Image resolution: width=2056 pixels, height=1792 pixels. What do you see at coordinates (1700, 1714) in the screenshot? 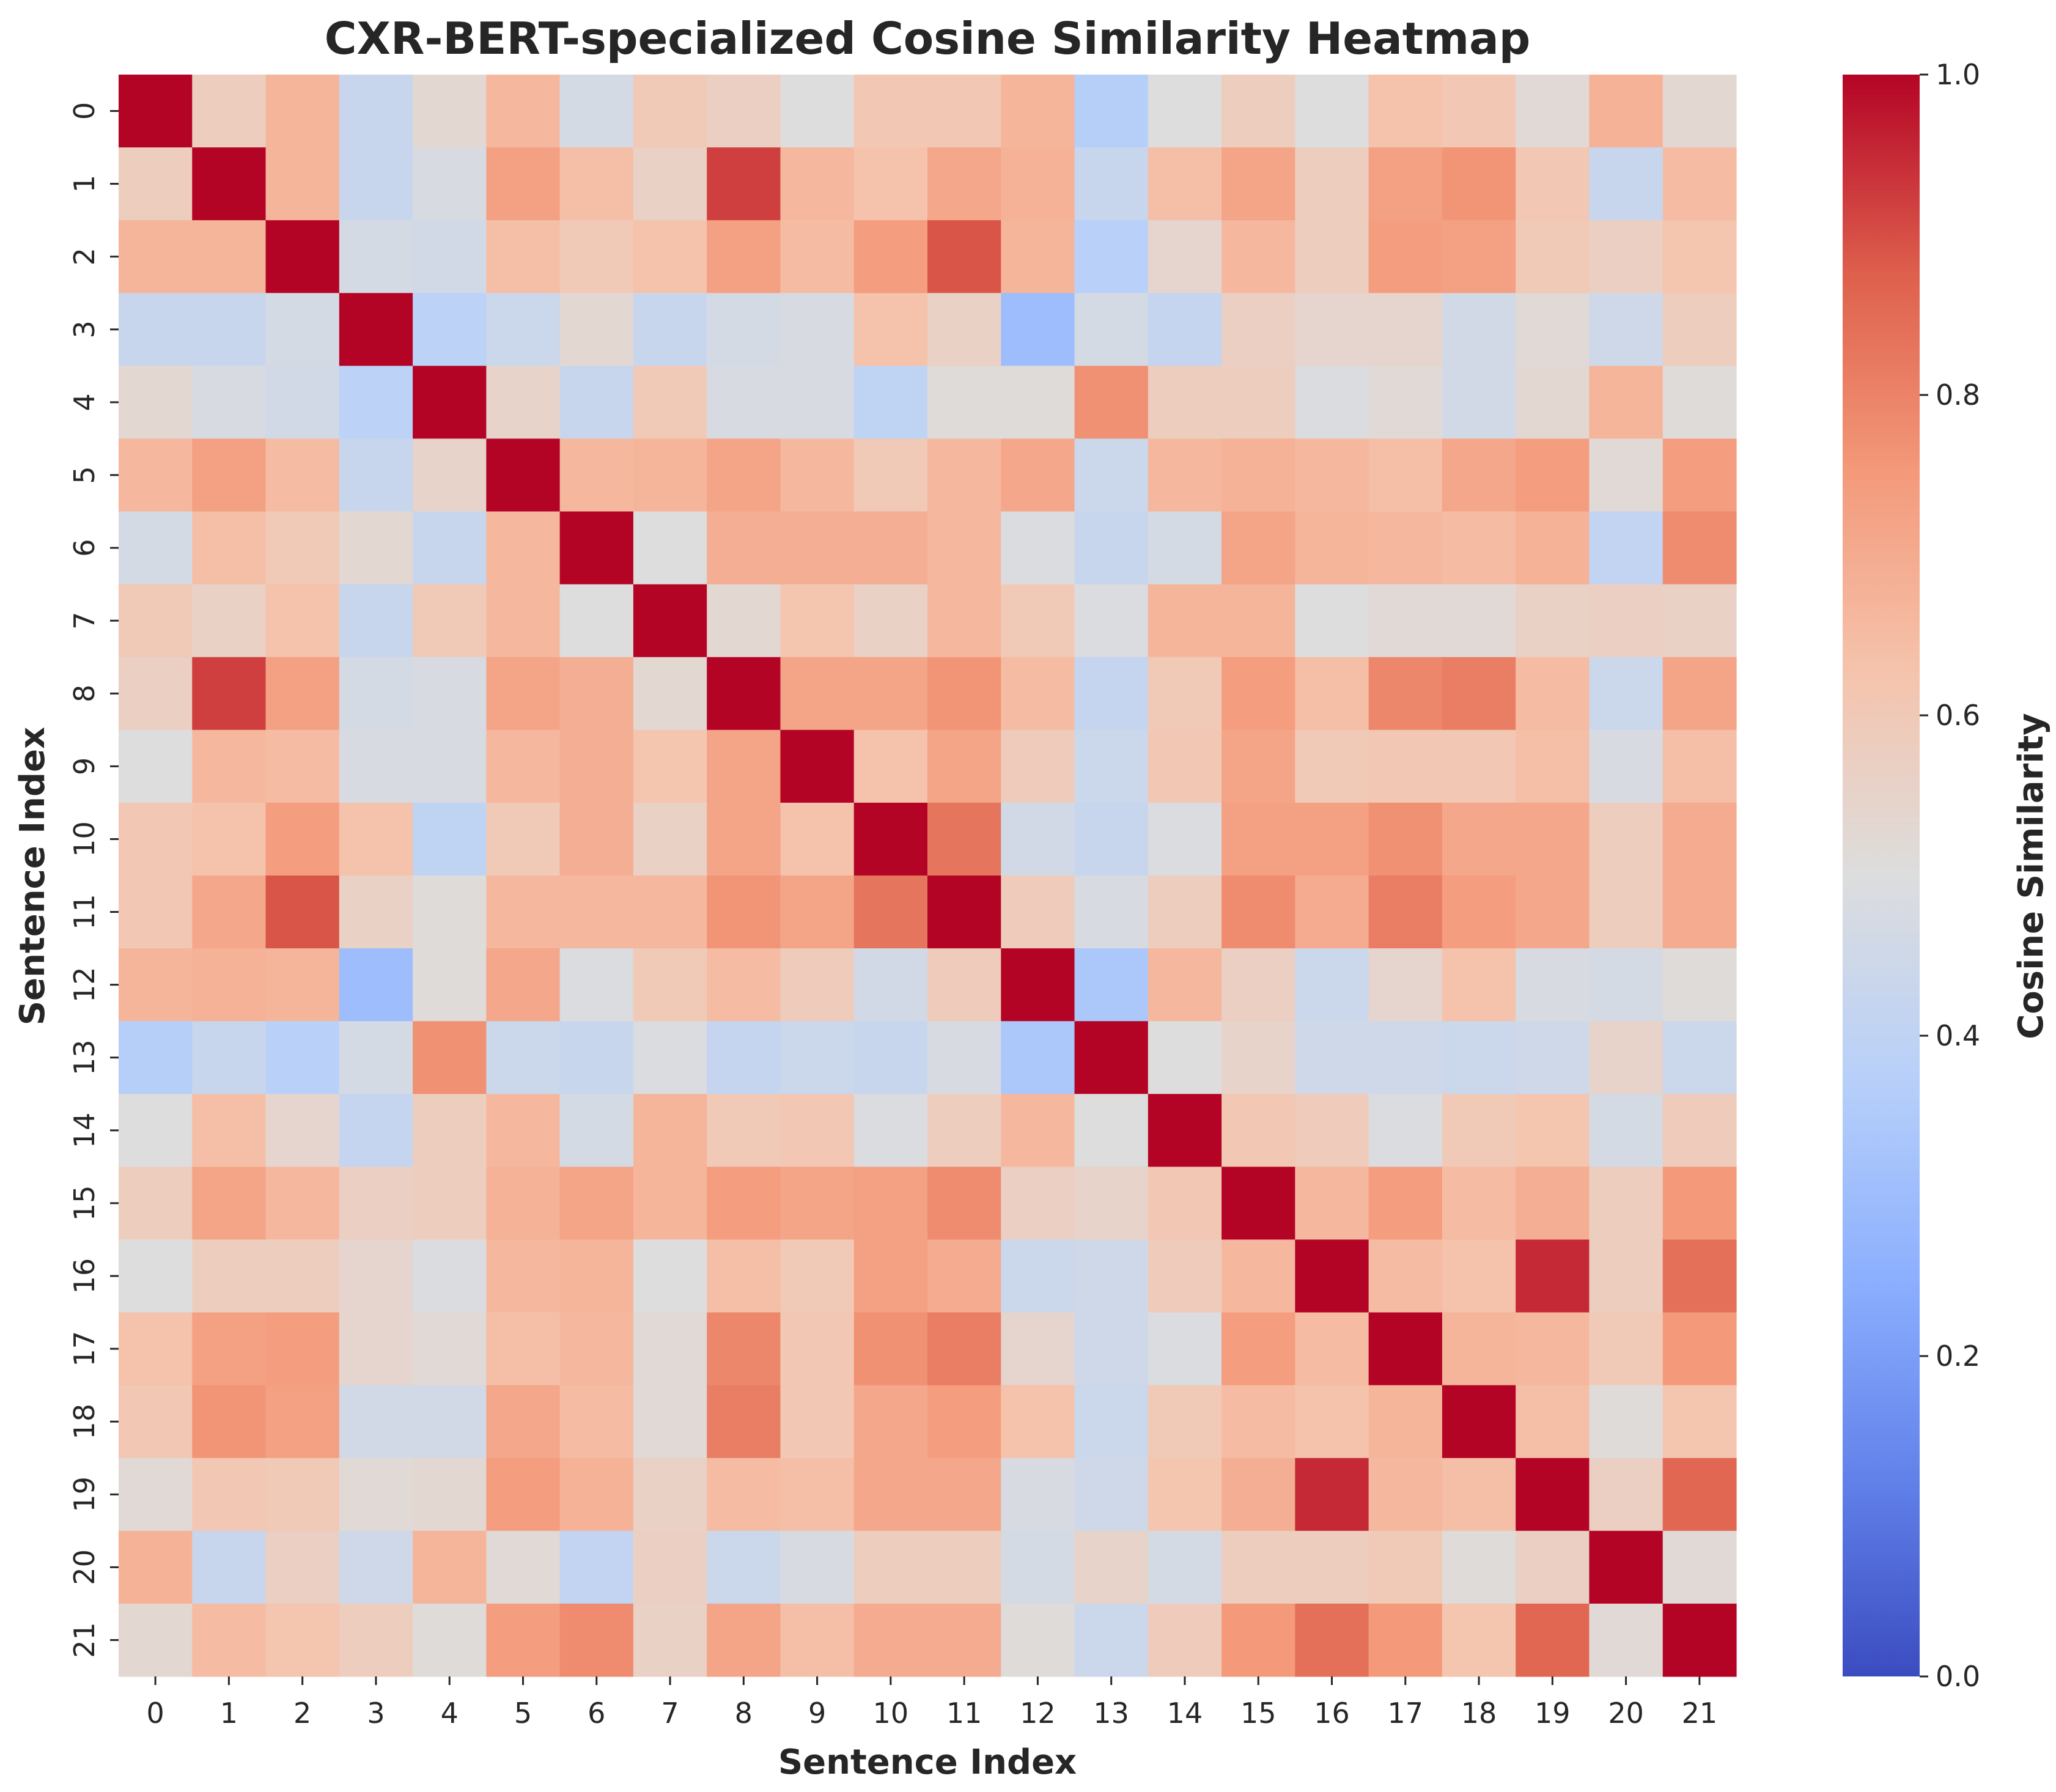
I see `x-tick-label: 21` at bounding box center [1700, 1714].